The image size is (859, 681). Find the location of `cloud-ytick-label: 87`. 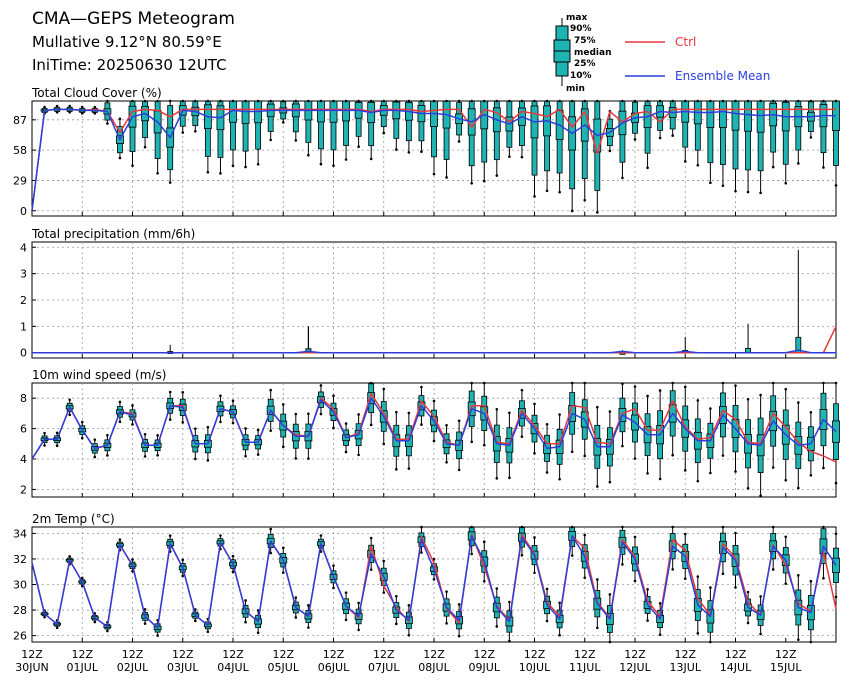

cloud-ytick-label: 87 is located at coordinates (20, 120).